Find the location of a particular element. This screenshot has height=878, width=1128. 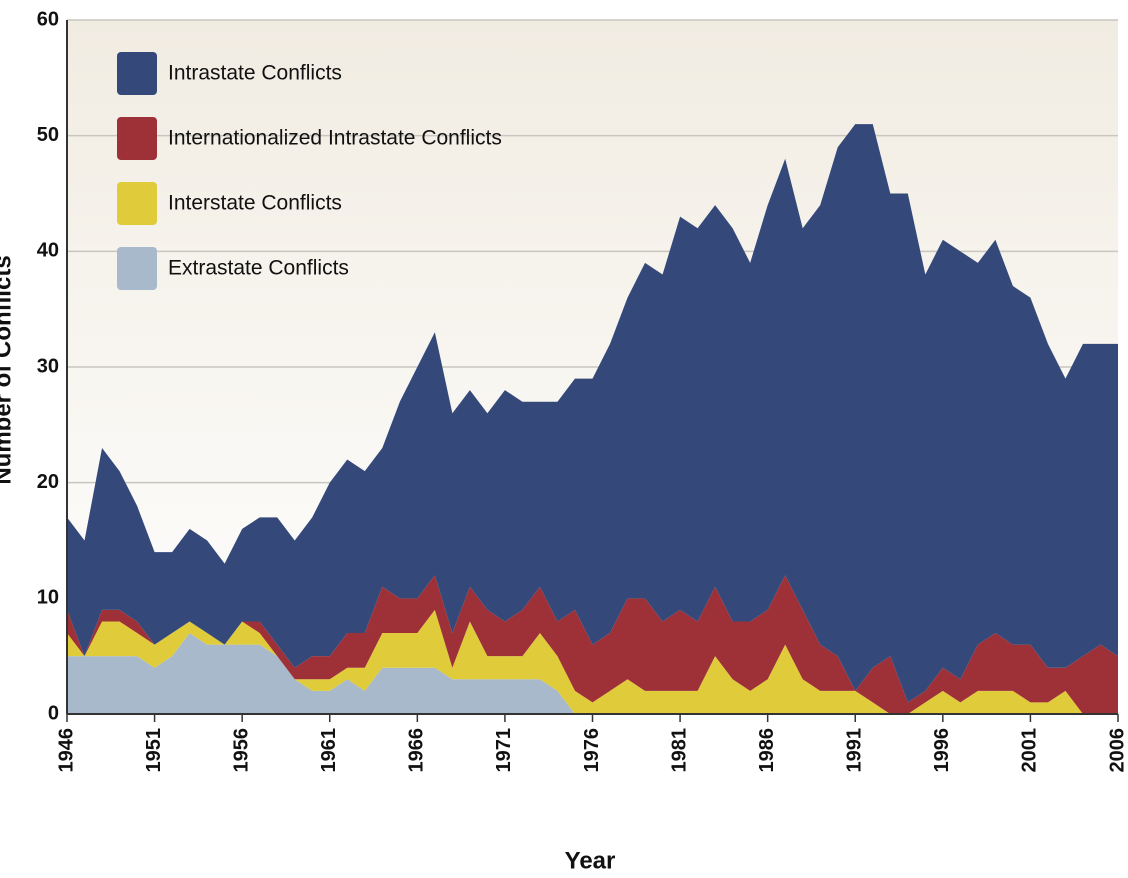

legend-label: Extrastate Conflicts is located at coordinates (258, 268).